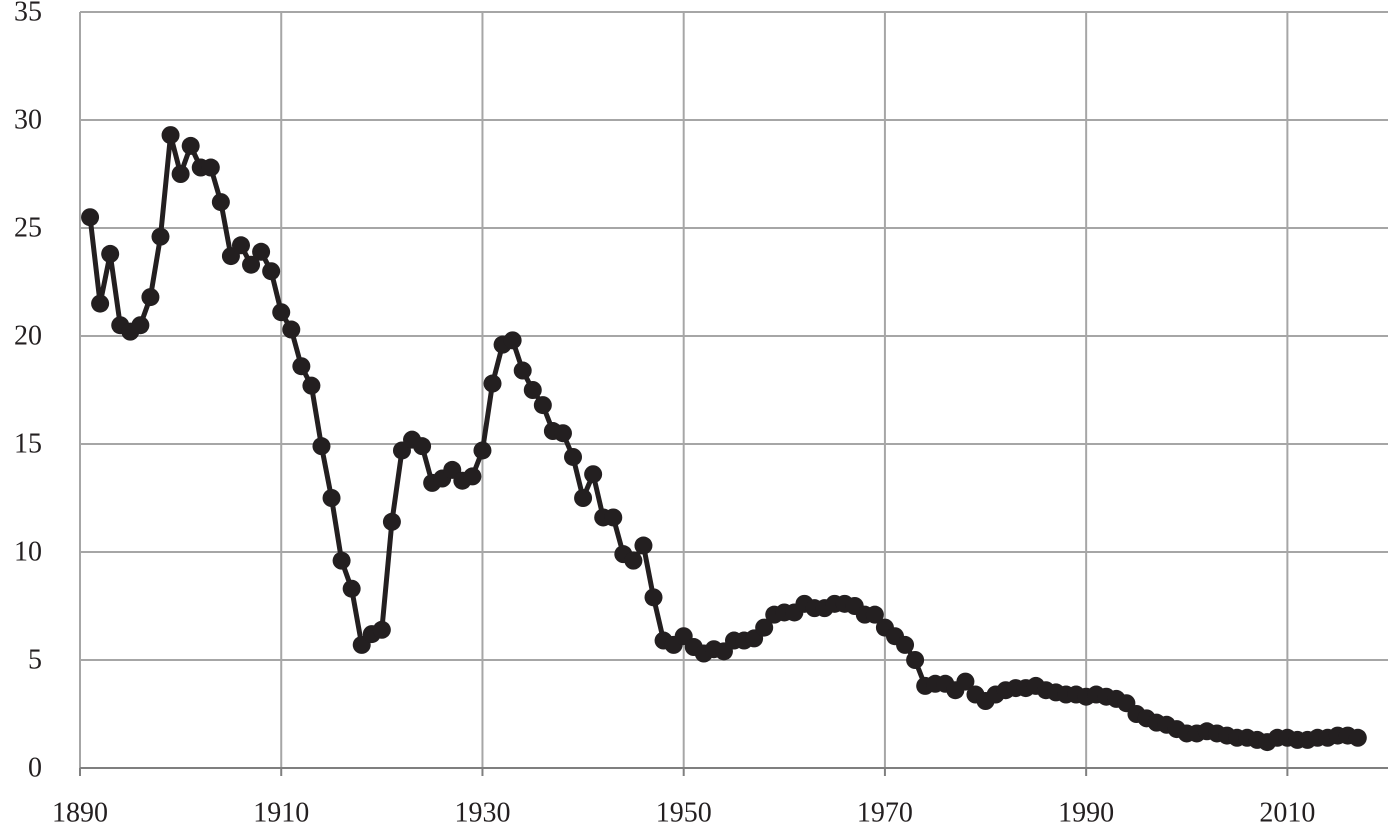 The width and height of the screenshot is (1393, 833). I want to click on y-tick-label: 20, so click(28, 335).